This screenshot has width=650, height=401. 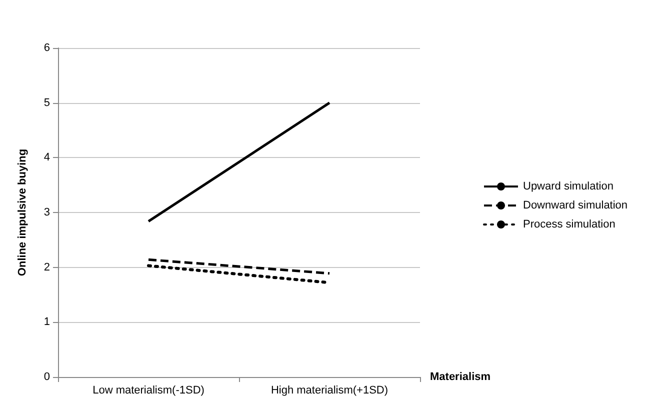 I want to click on y-tick-label: 6, so click(x=47, y=48).